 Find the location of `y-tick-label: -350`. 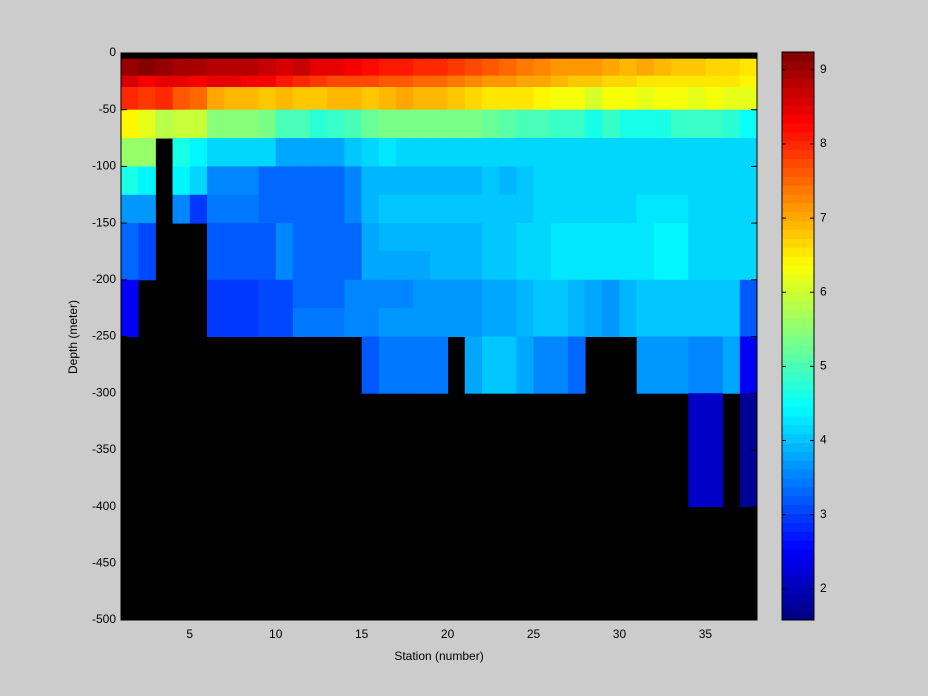

y-tick-label: -350 is located at coordinates (104, 449).